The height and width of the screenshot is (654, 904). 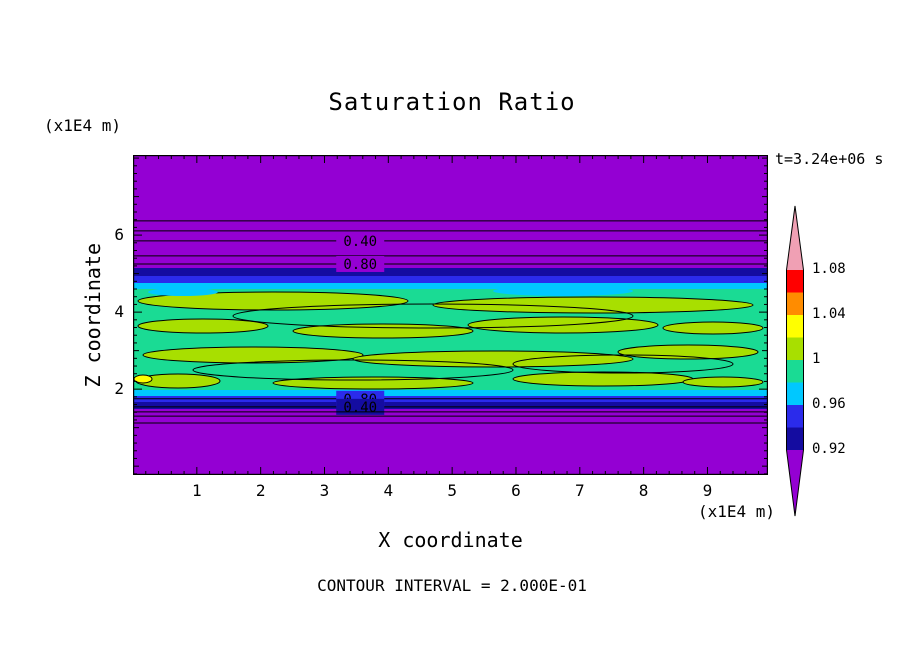 I want to click on fill-band-blue, so click(x=450, y=279).